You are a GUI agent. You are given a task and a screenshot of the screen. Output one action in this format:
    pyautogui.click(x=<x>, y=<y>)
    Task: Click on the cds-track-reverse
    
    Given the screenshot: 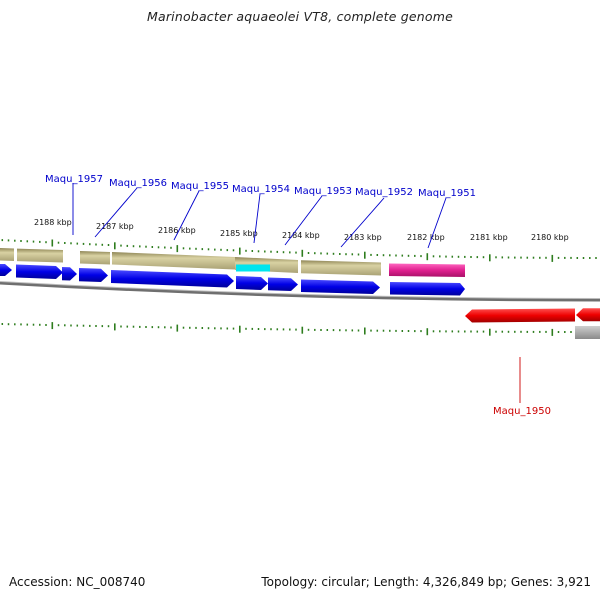 What is the action you would take?
    pyautogui.click(x=532, y=315)
    